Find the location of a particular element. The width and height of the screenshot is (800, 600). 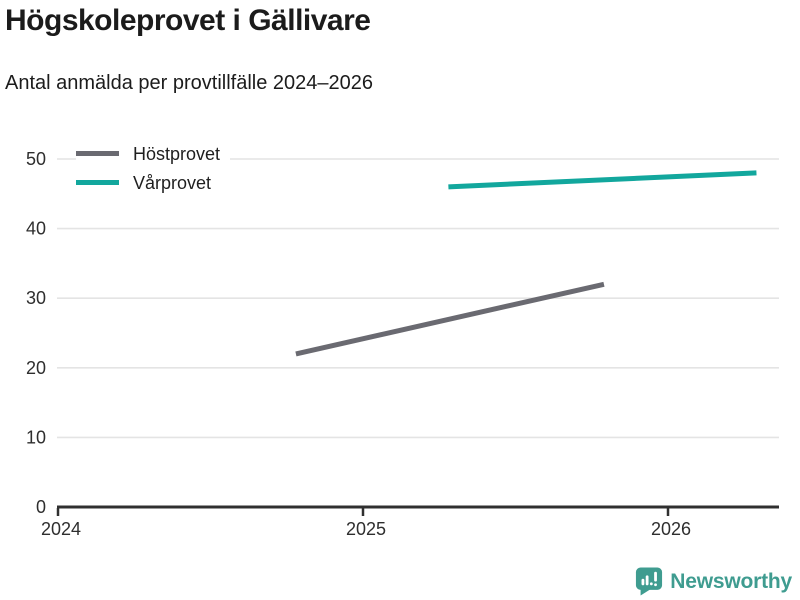

y-tick-label: 30 is located at coordinates (36, 298).